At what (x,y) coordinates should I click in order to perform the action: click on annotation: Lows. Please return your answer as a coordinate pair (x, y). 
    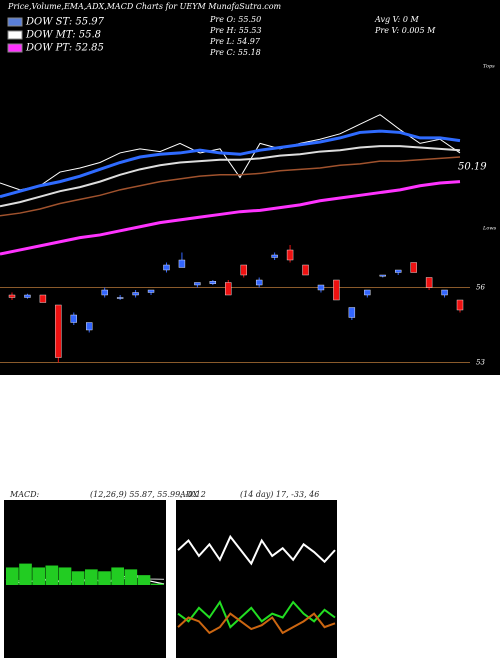
    Looking at the image, I should click on (489, 229).